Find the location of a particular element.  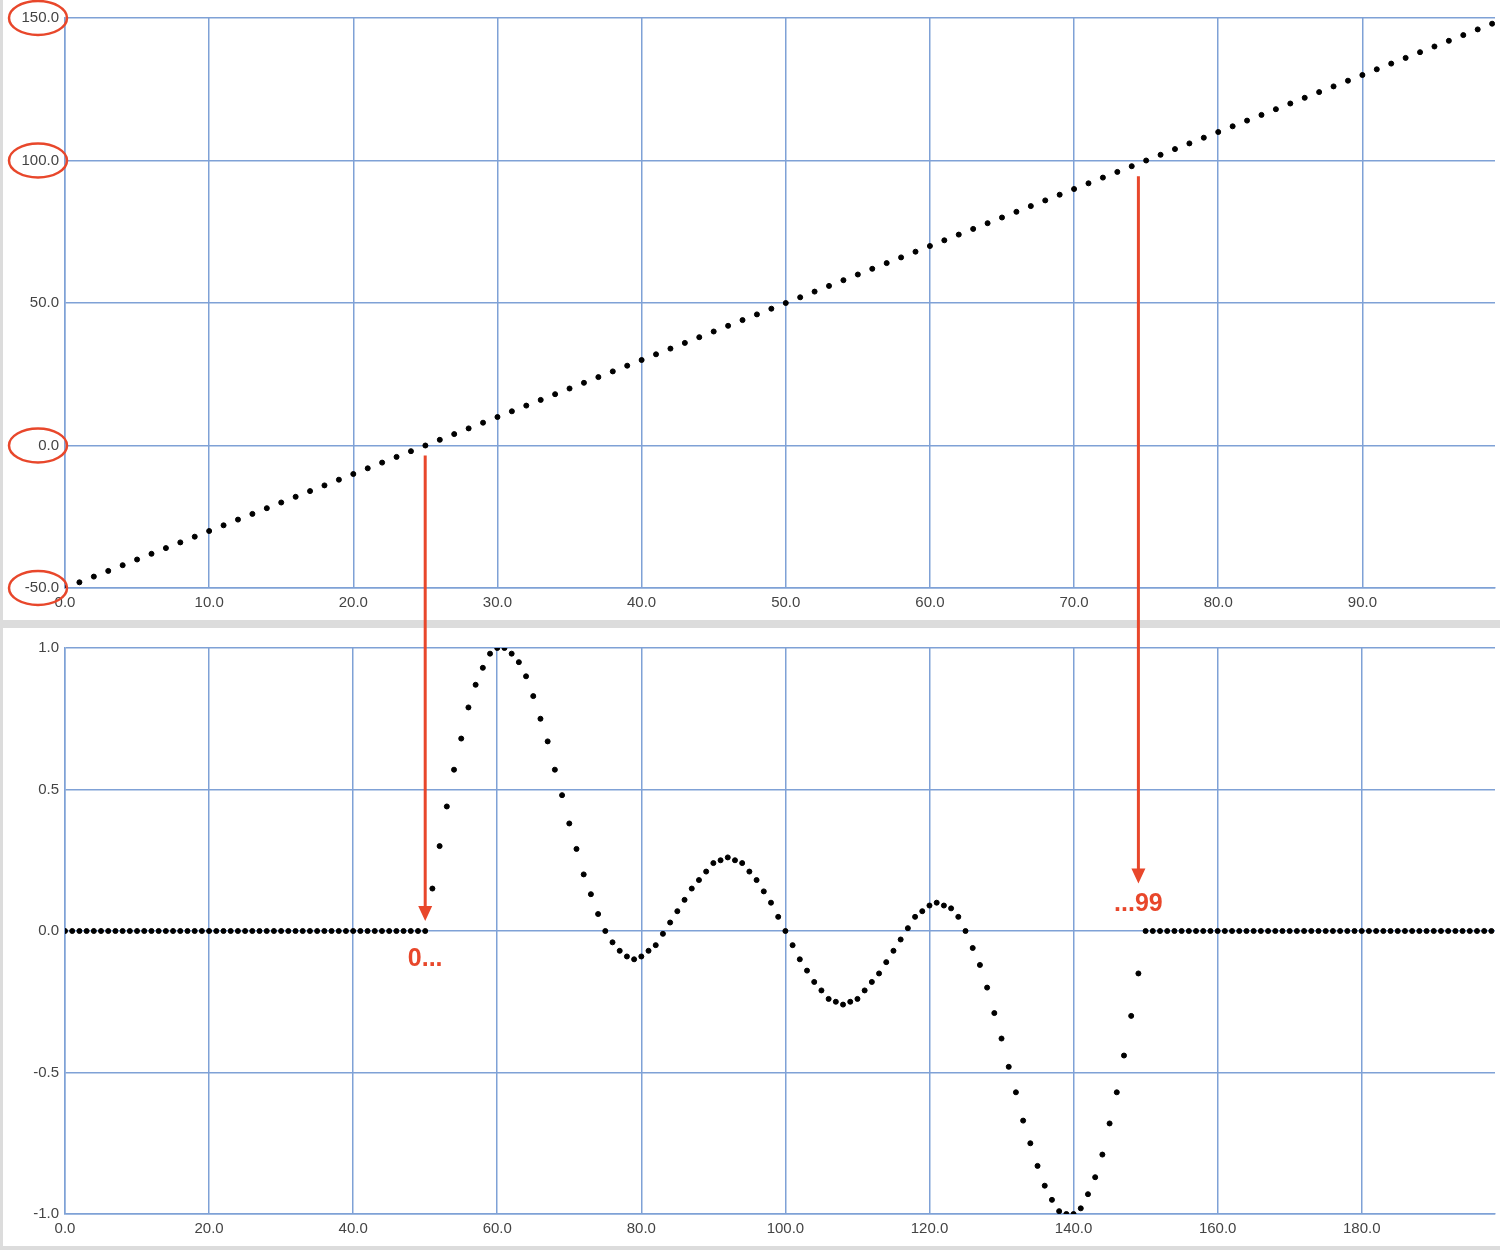

y-tick-label: 100.0 is located at coordinates (40, 159).